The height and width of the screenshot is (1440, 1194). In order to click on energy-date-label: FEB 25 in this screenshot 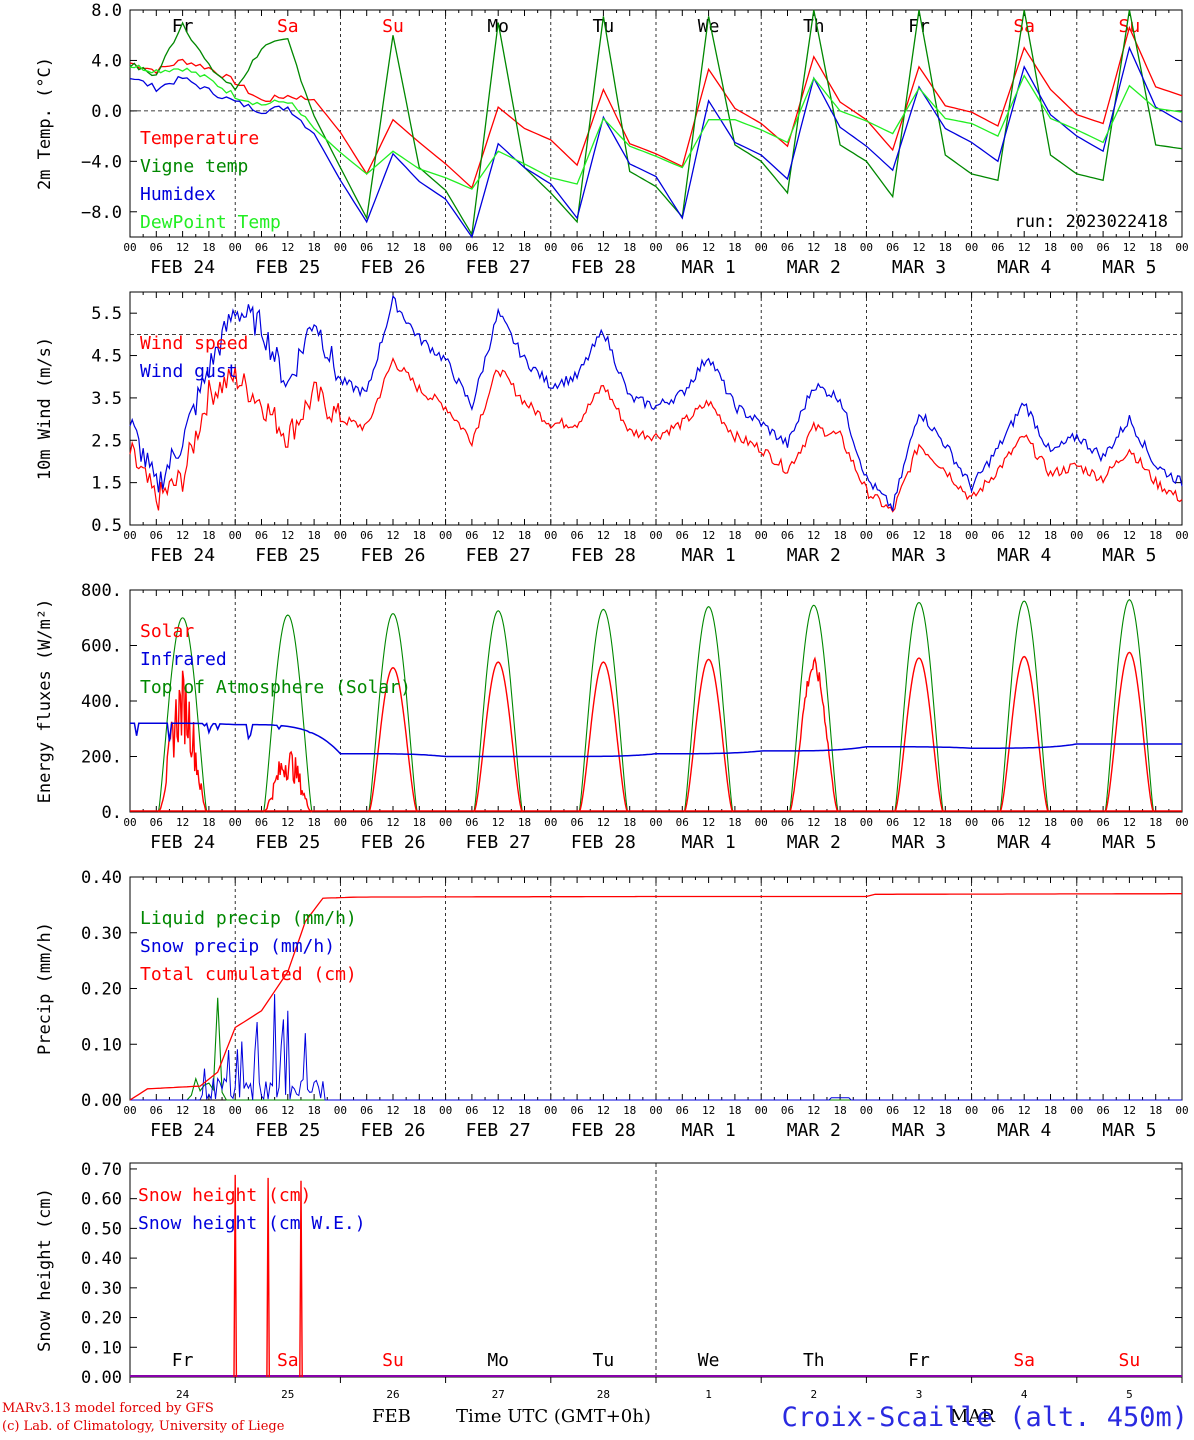, I will do `click(287, 842)`.